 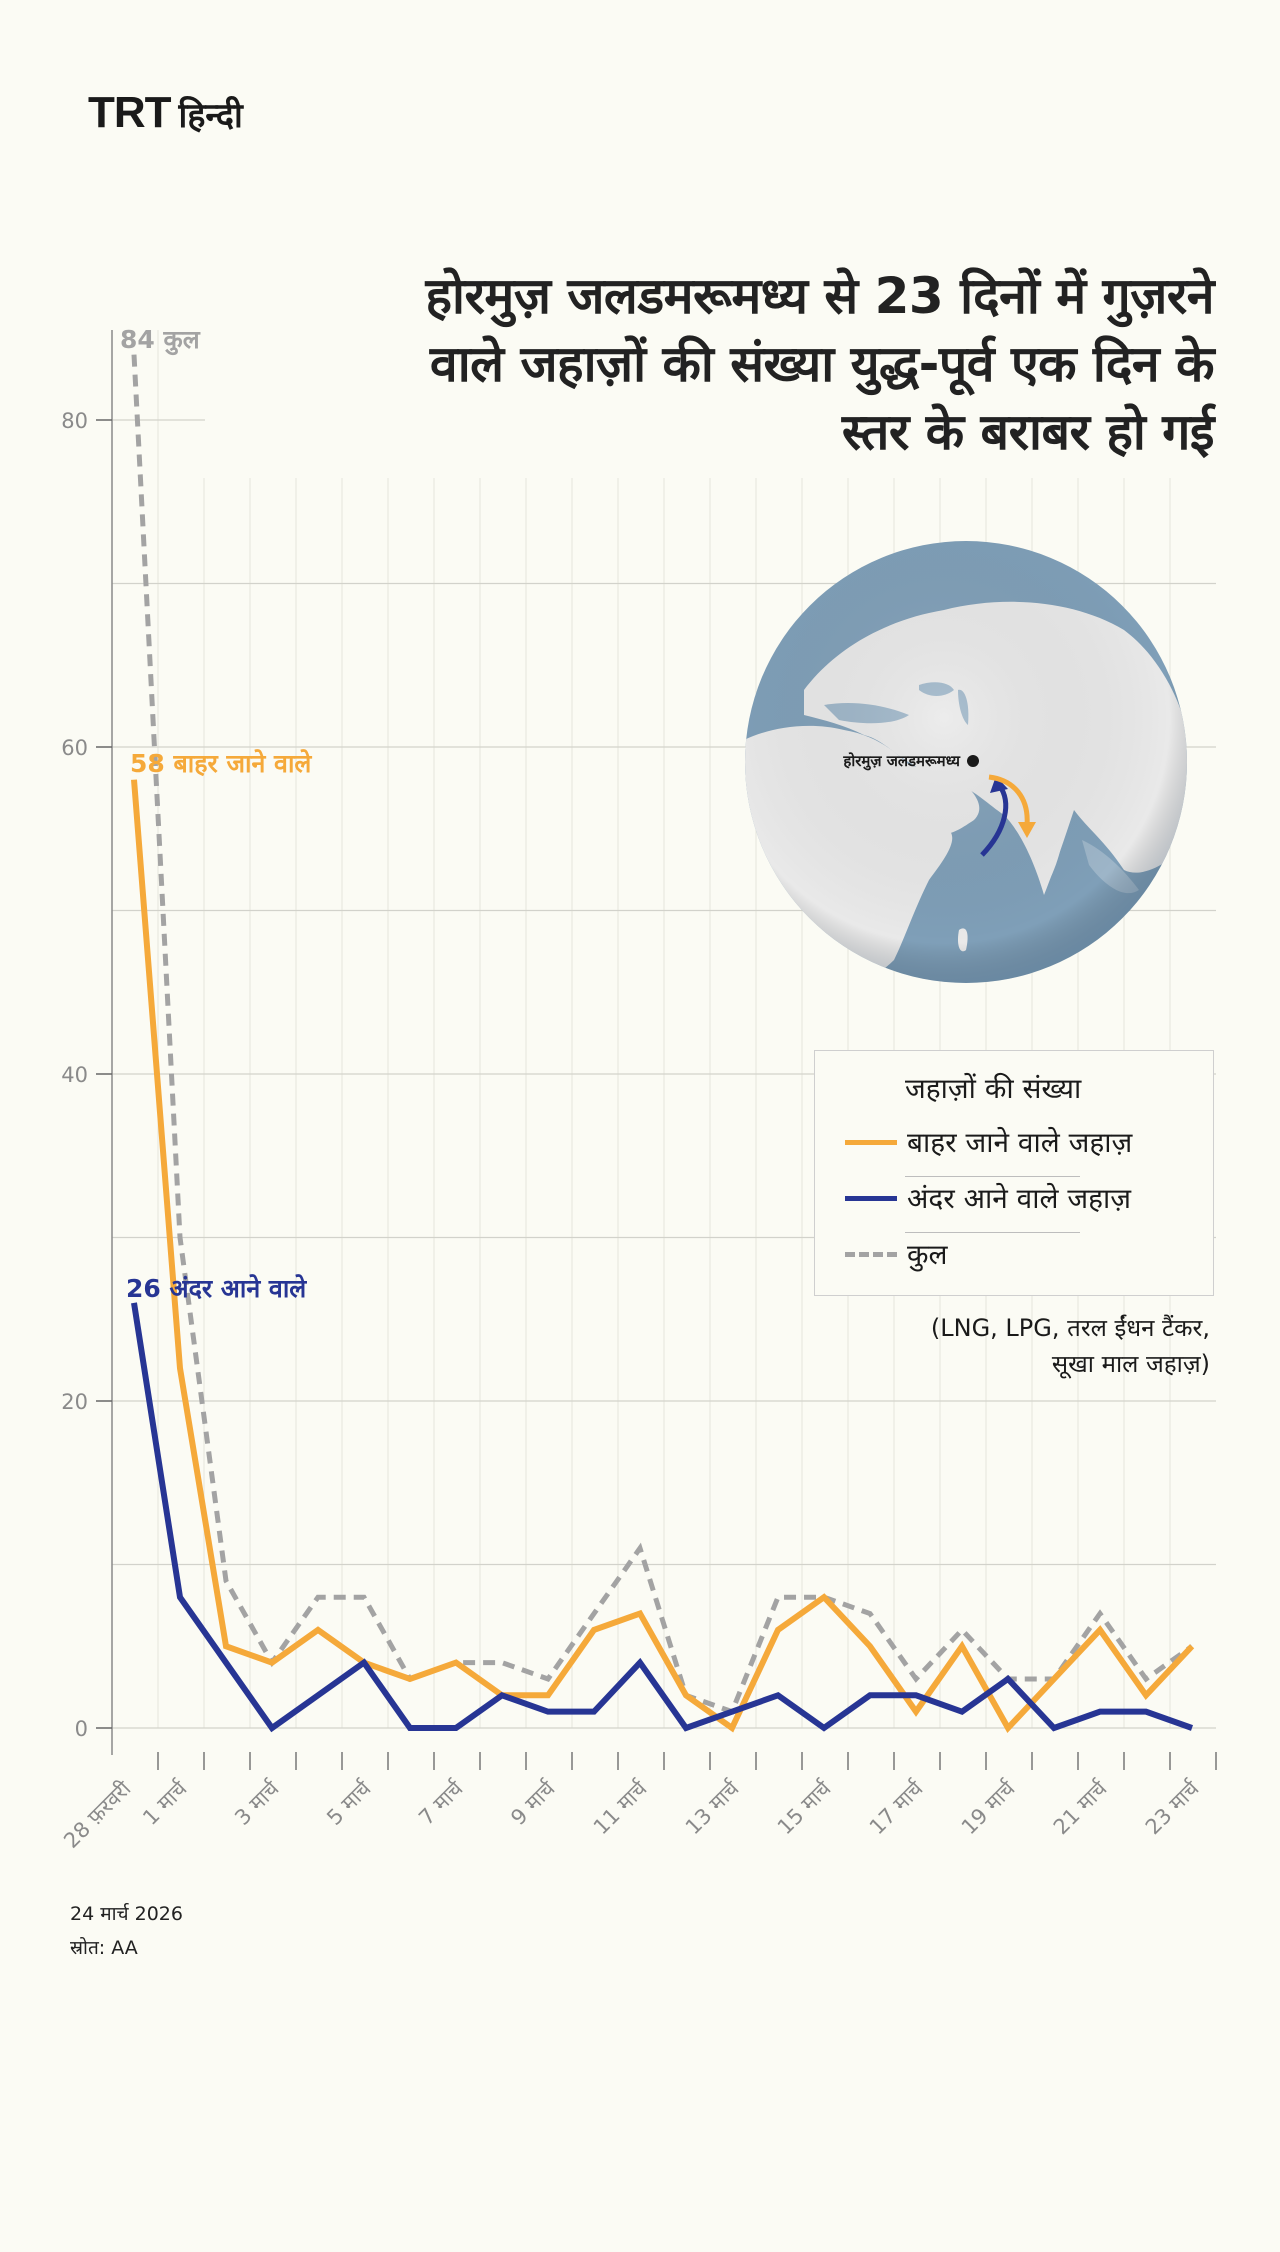 I want to click on x-tick-label: 11 मार्च, so click(x=620, y=1807).